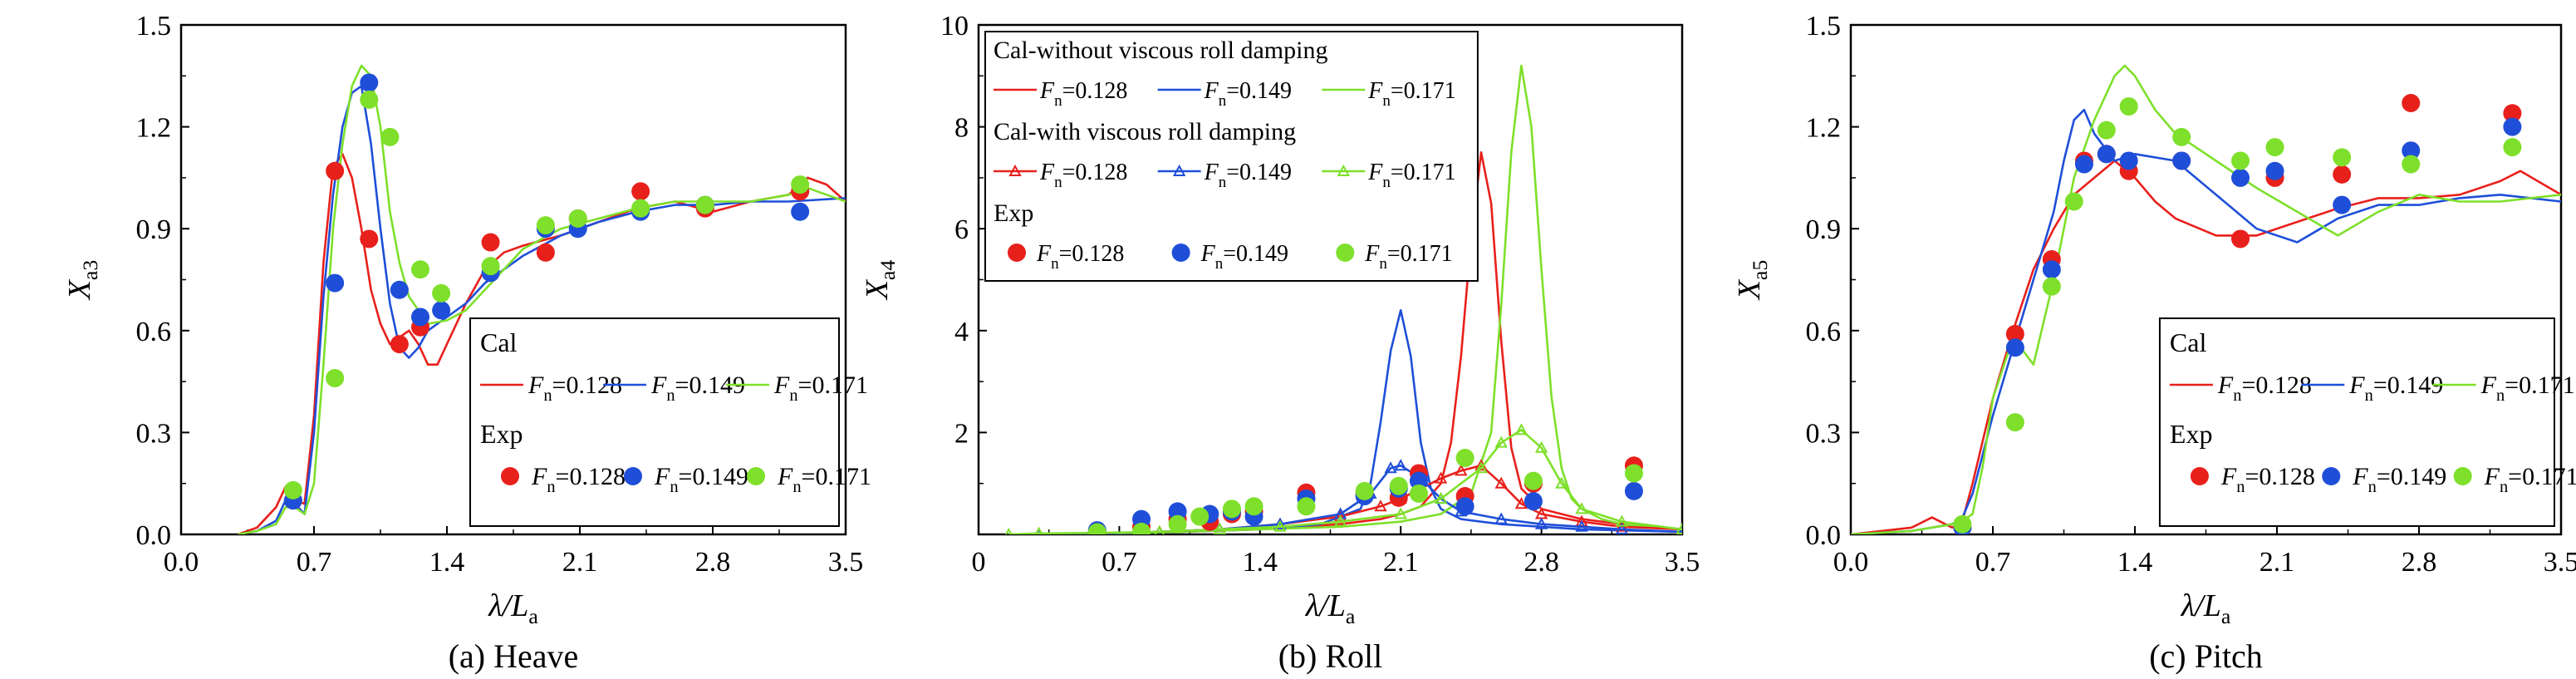 The image size is (2576, 679). What do you see at coordinates (1752, 281) in the screenshot?
I see `y-axis-title: Xa5` at bounding box center [1752, 281].